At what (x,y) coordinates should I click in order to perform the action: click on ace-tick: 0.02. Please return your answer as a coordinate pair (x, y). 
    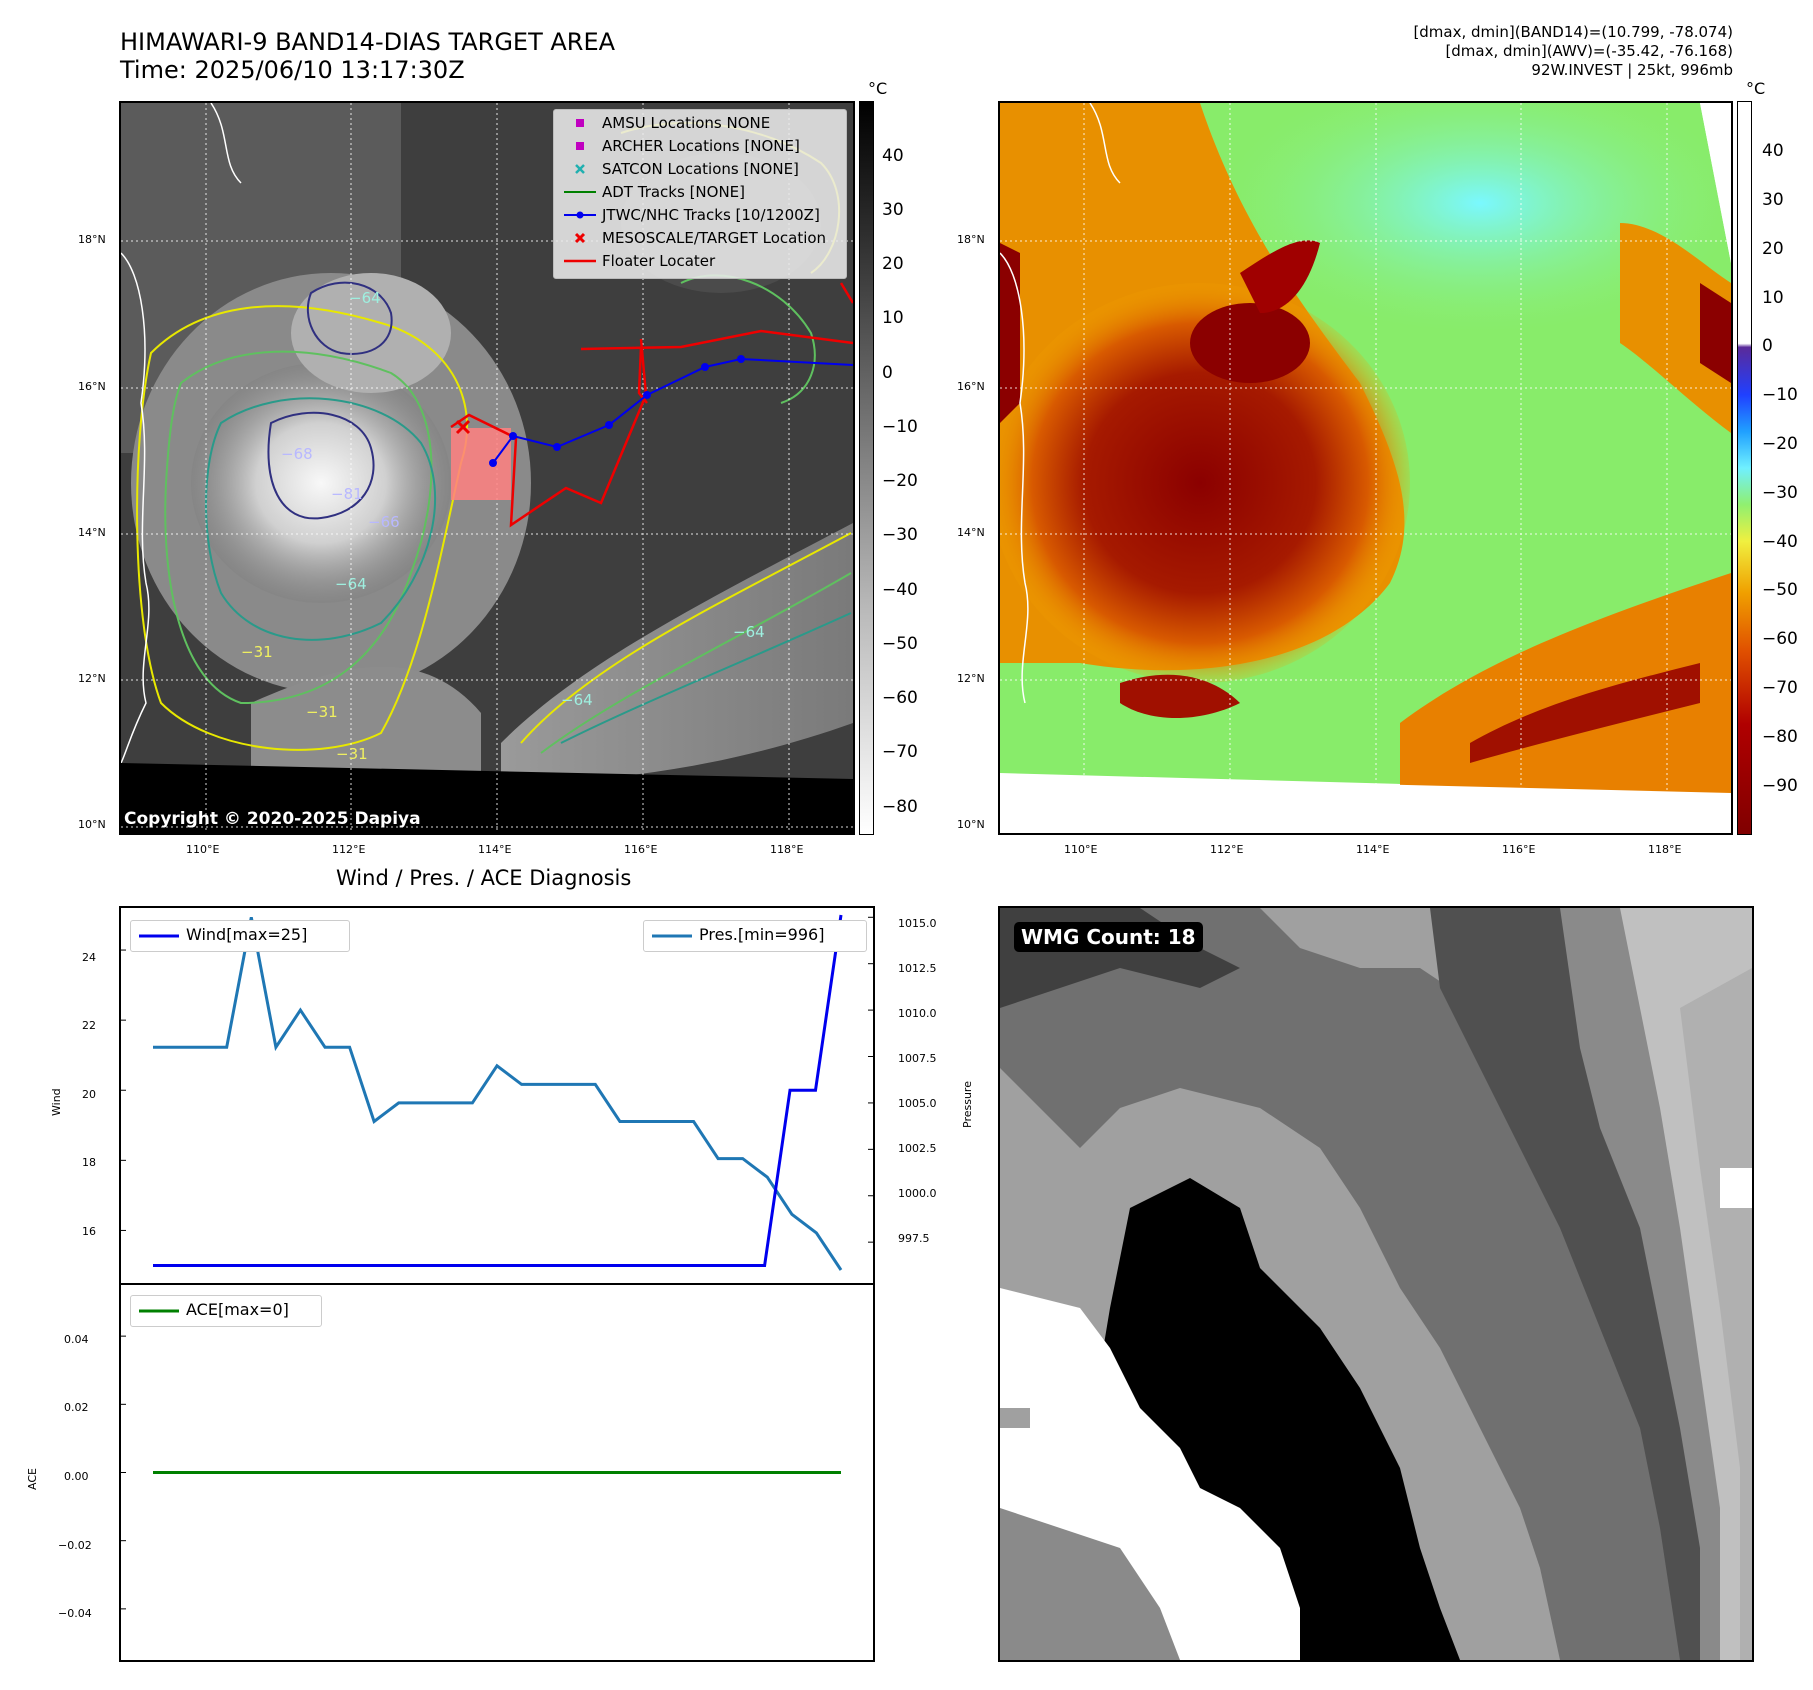
    Looking at the image, I should click on (76, 1407).